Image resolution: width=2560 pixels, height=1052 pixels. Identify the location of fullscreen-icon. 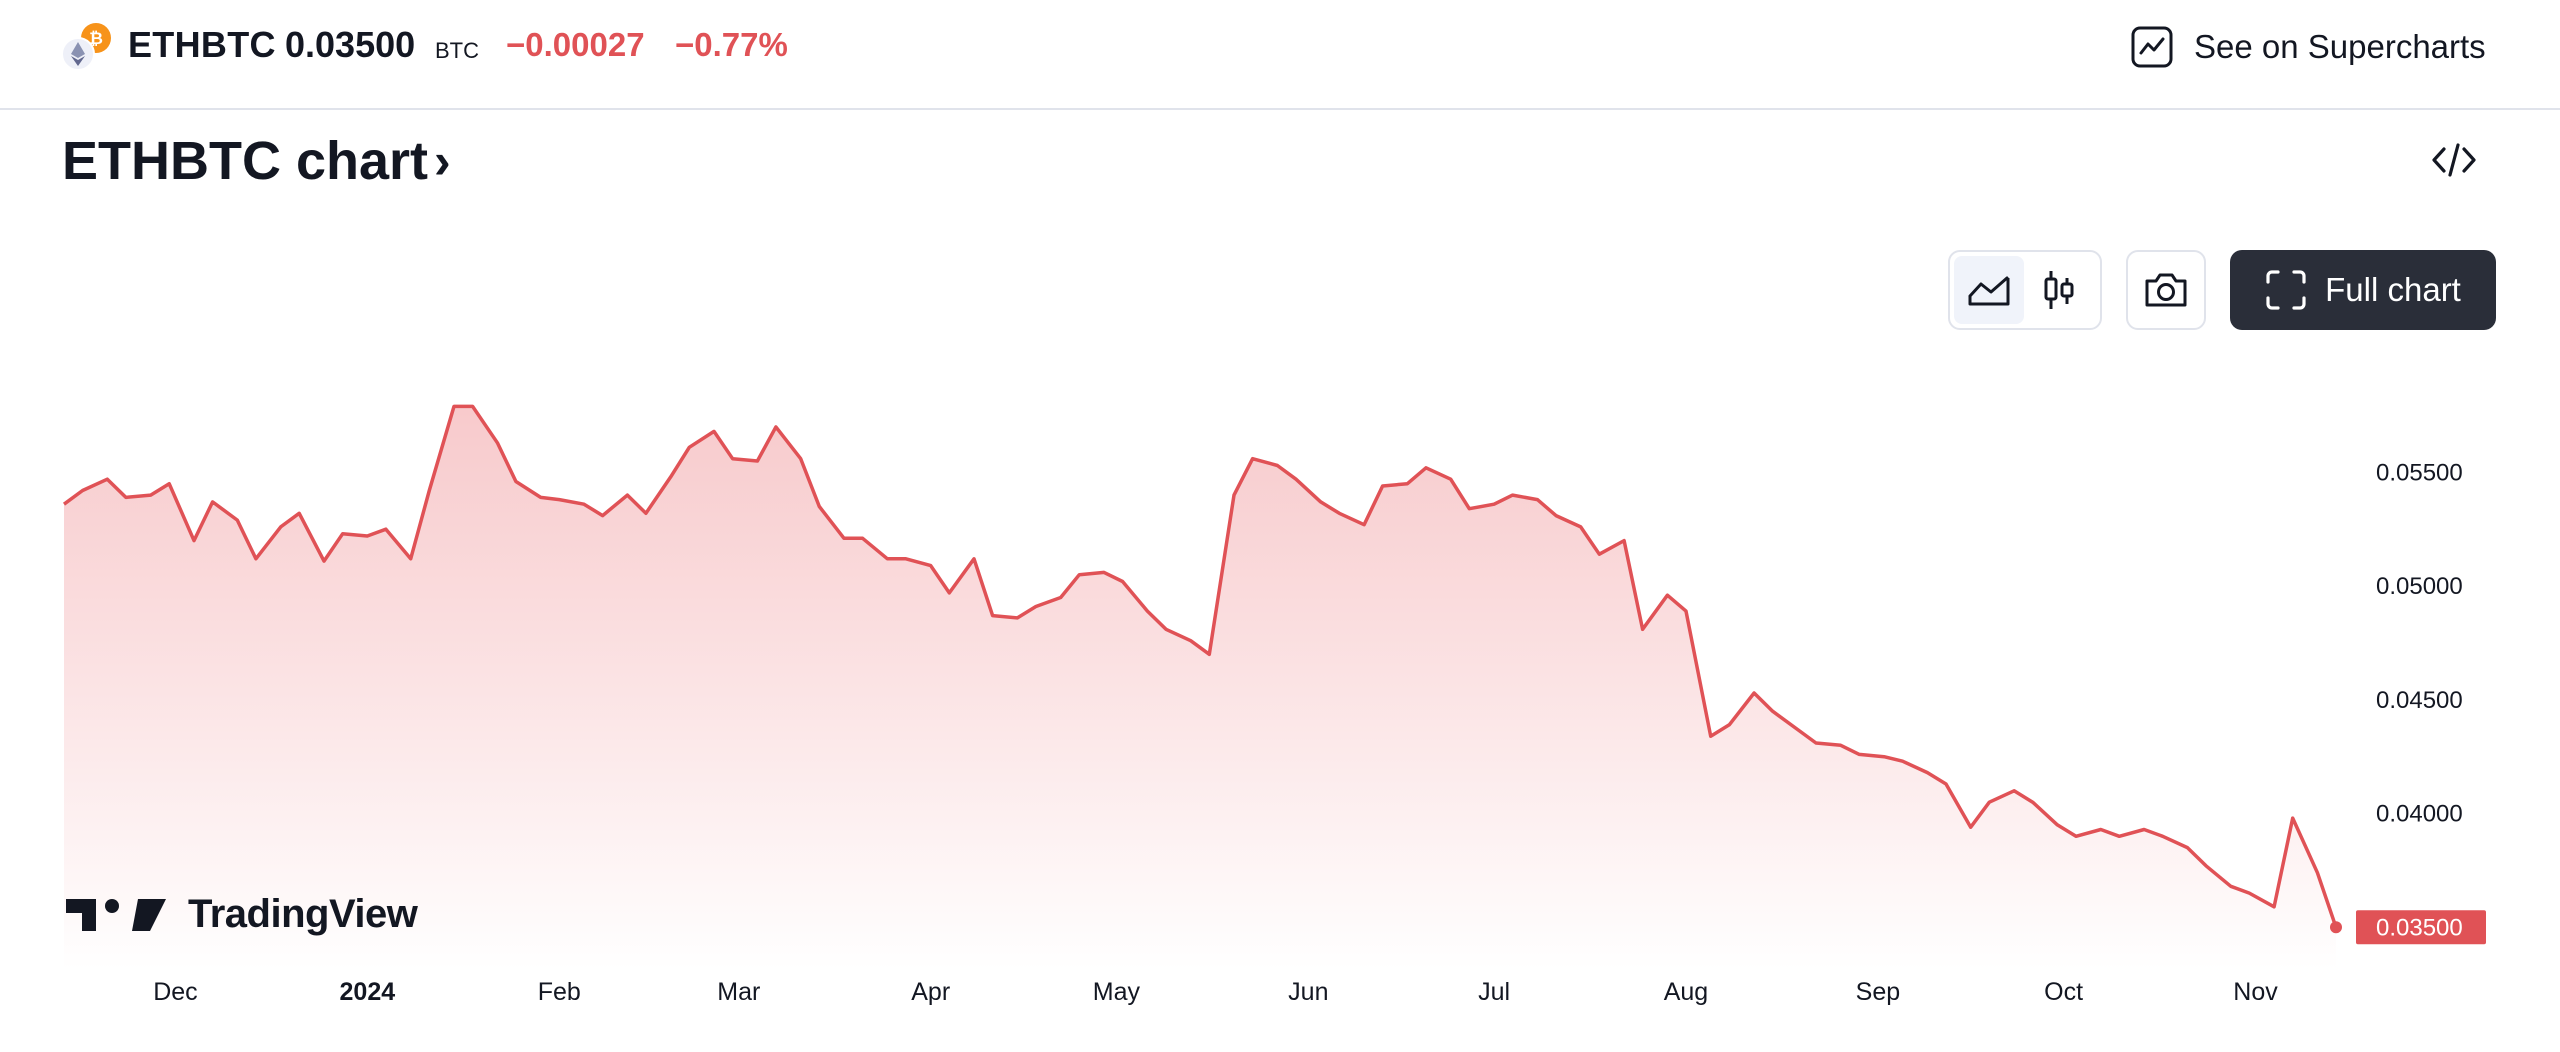
(2286, 290).